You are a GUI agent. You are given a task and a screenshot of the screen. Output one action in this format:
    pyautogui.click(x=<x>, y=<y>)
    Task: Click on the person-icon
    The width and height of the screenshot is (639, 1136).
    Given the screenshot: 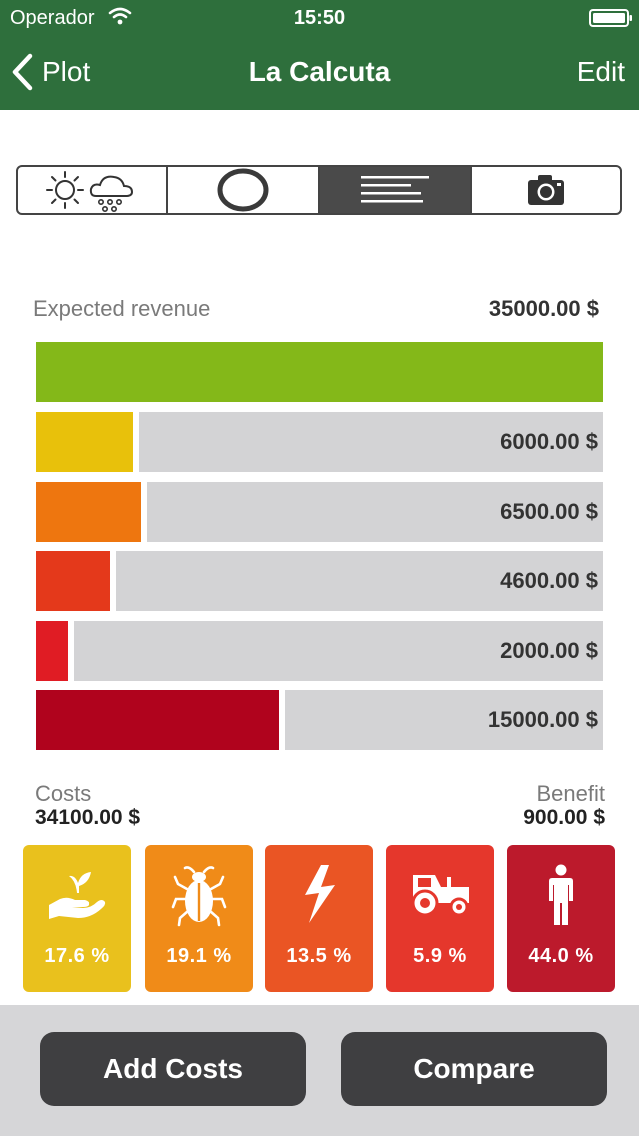 What is the action you would take?
    pyautogui.click(x=561, y=894)
    